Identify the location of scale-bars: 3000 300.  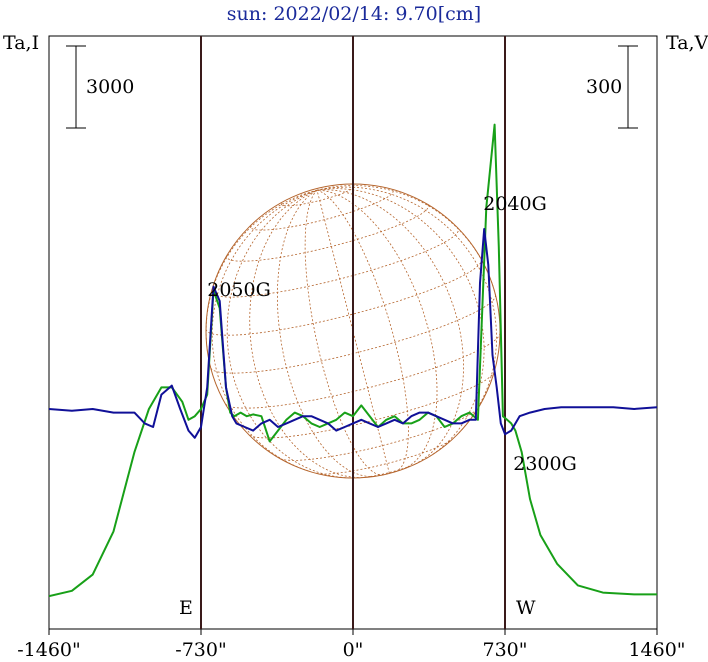
(352, 87).